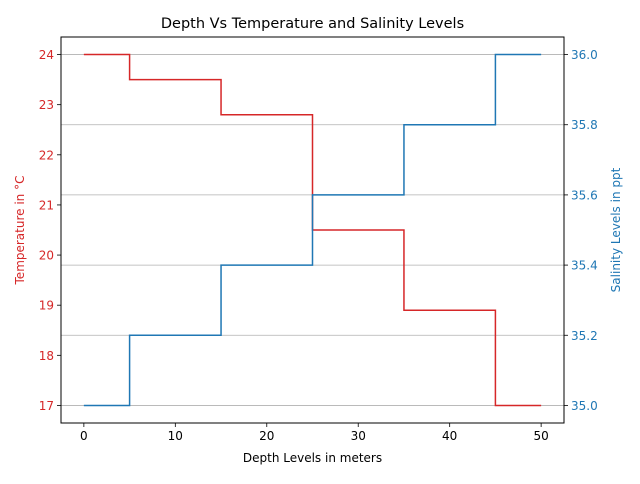 This screenshot has width=640, height=484. Describe the element at coordinates (46, 406) in the screenshot. I see `left-tick-label-0: 17` at that location.